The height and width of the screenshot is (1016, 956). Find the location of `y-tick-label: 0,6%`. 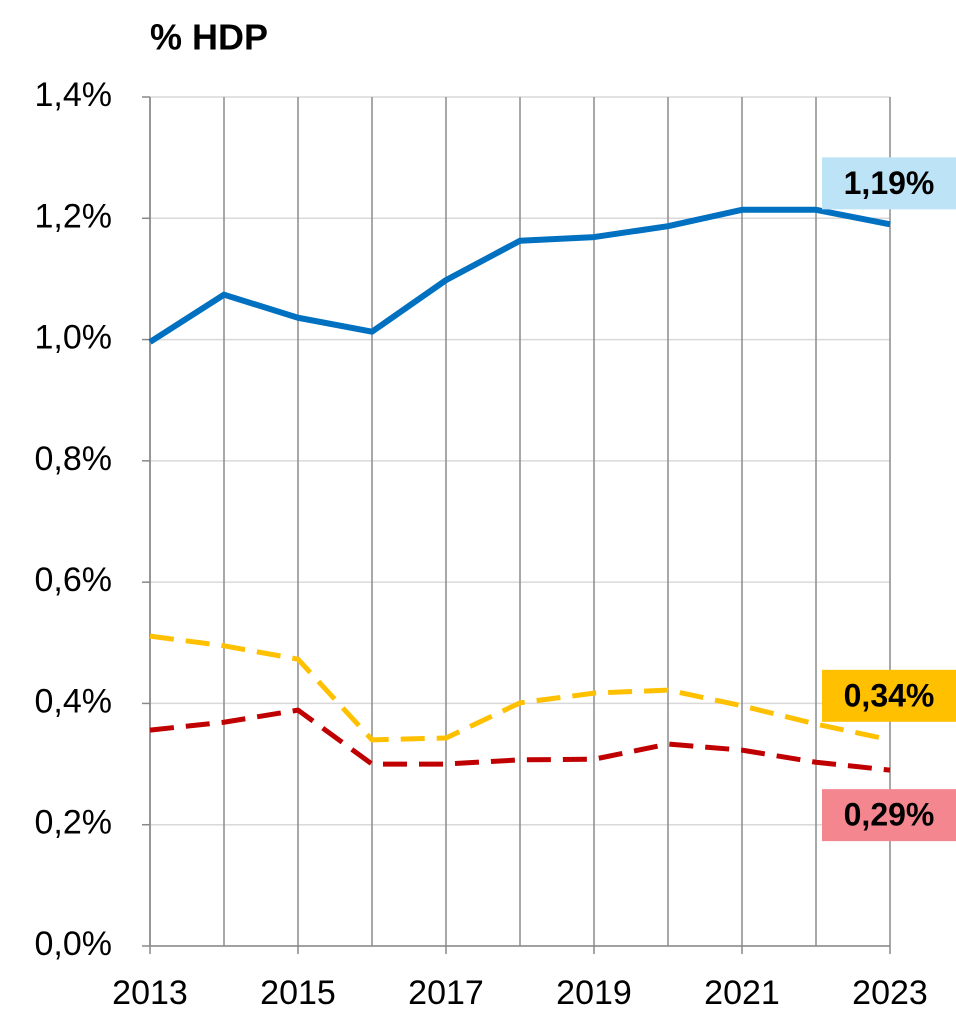

y-tick-label: 0,6% is located at coordinates (74, 580).